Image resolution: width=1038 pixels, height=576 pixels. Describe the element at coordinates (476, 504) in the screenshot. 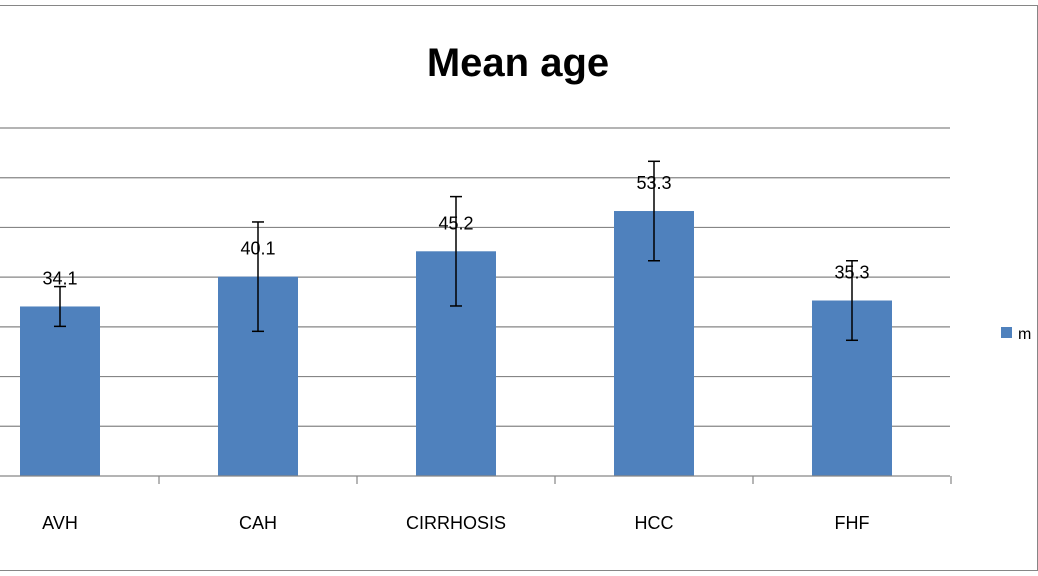

I see `x-axis: AVH CAH CIRRHOSIS HCC FHF` at that location.